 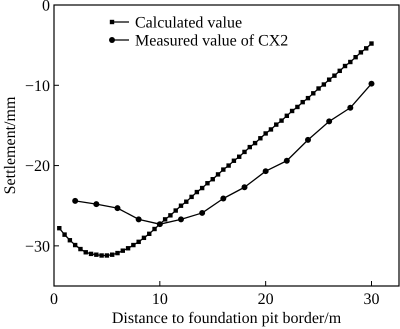 What do you see at coordinates (188, 23) in the screenshot?
I see `legend-label: Calculated value` at bounding box center [188, 23].